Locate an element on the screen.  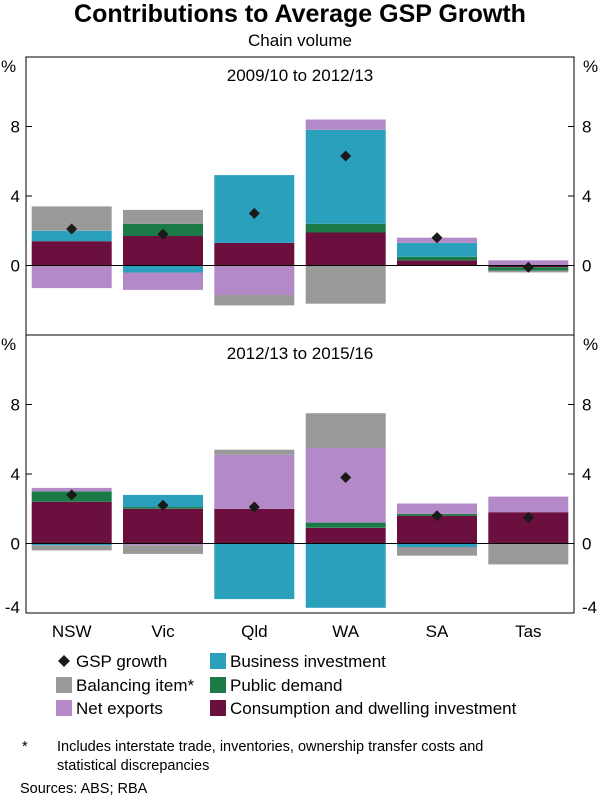
legend-label-gsp_marker: GSP growth is located at coordinates (121, 661).